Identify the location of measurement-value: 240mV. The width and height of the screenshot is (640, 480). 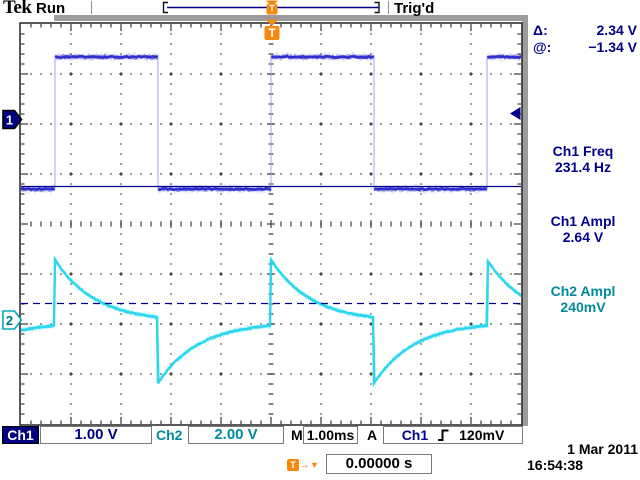
(583, 307).